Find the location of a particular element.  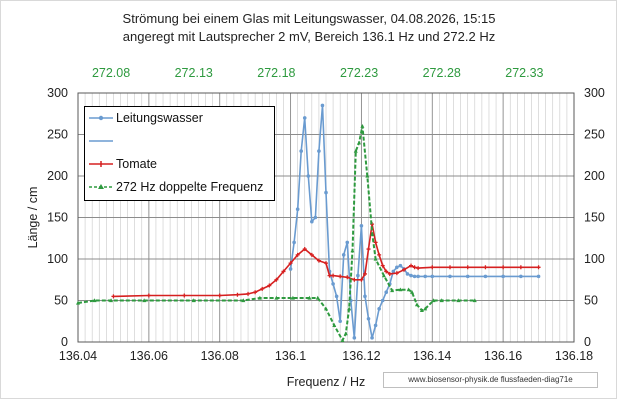

y-tick-label-right: 250 is located at coordinates (594, 135).